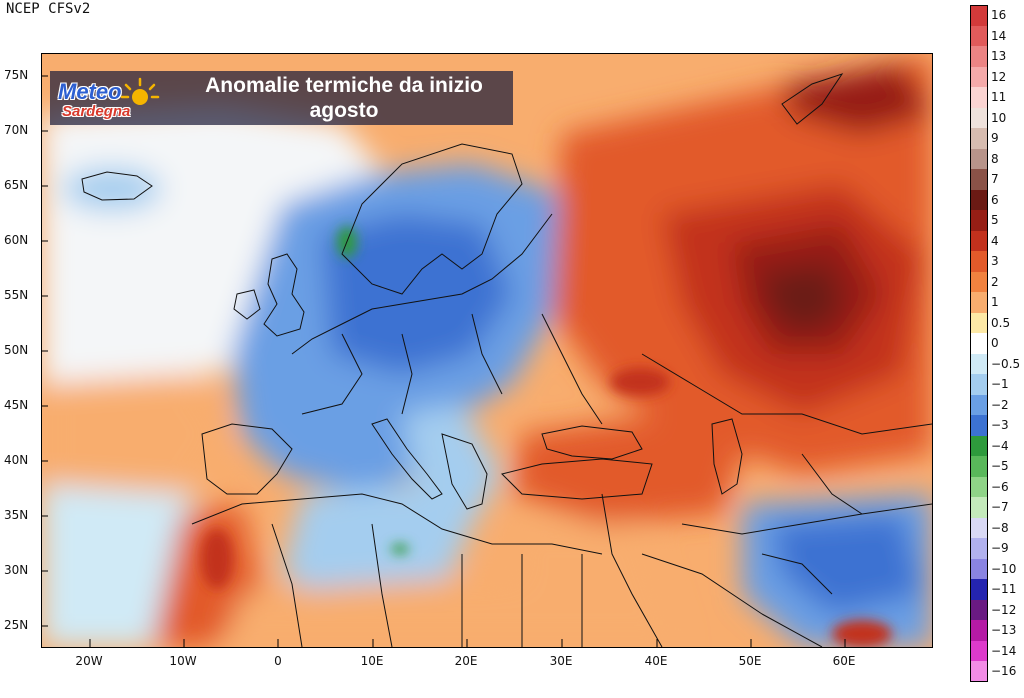 The height and width of the screenshot is (698, 1024). I want to click on map-title-line2: agosto, so click(344, 110).